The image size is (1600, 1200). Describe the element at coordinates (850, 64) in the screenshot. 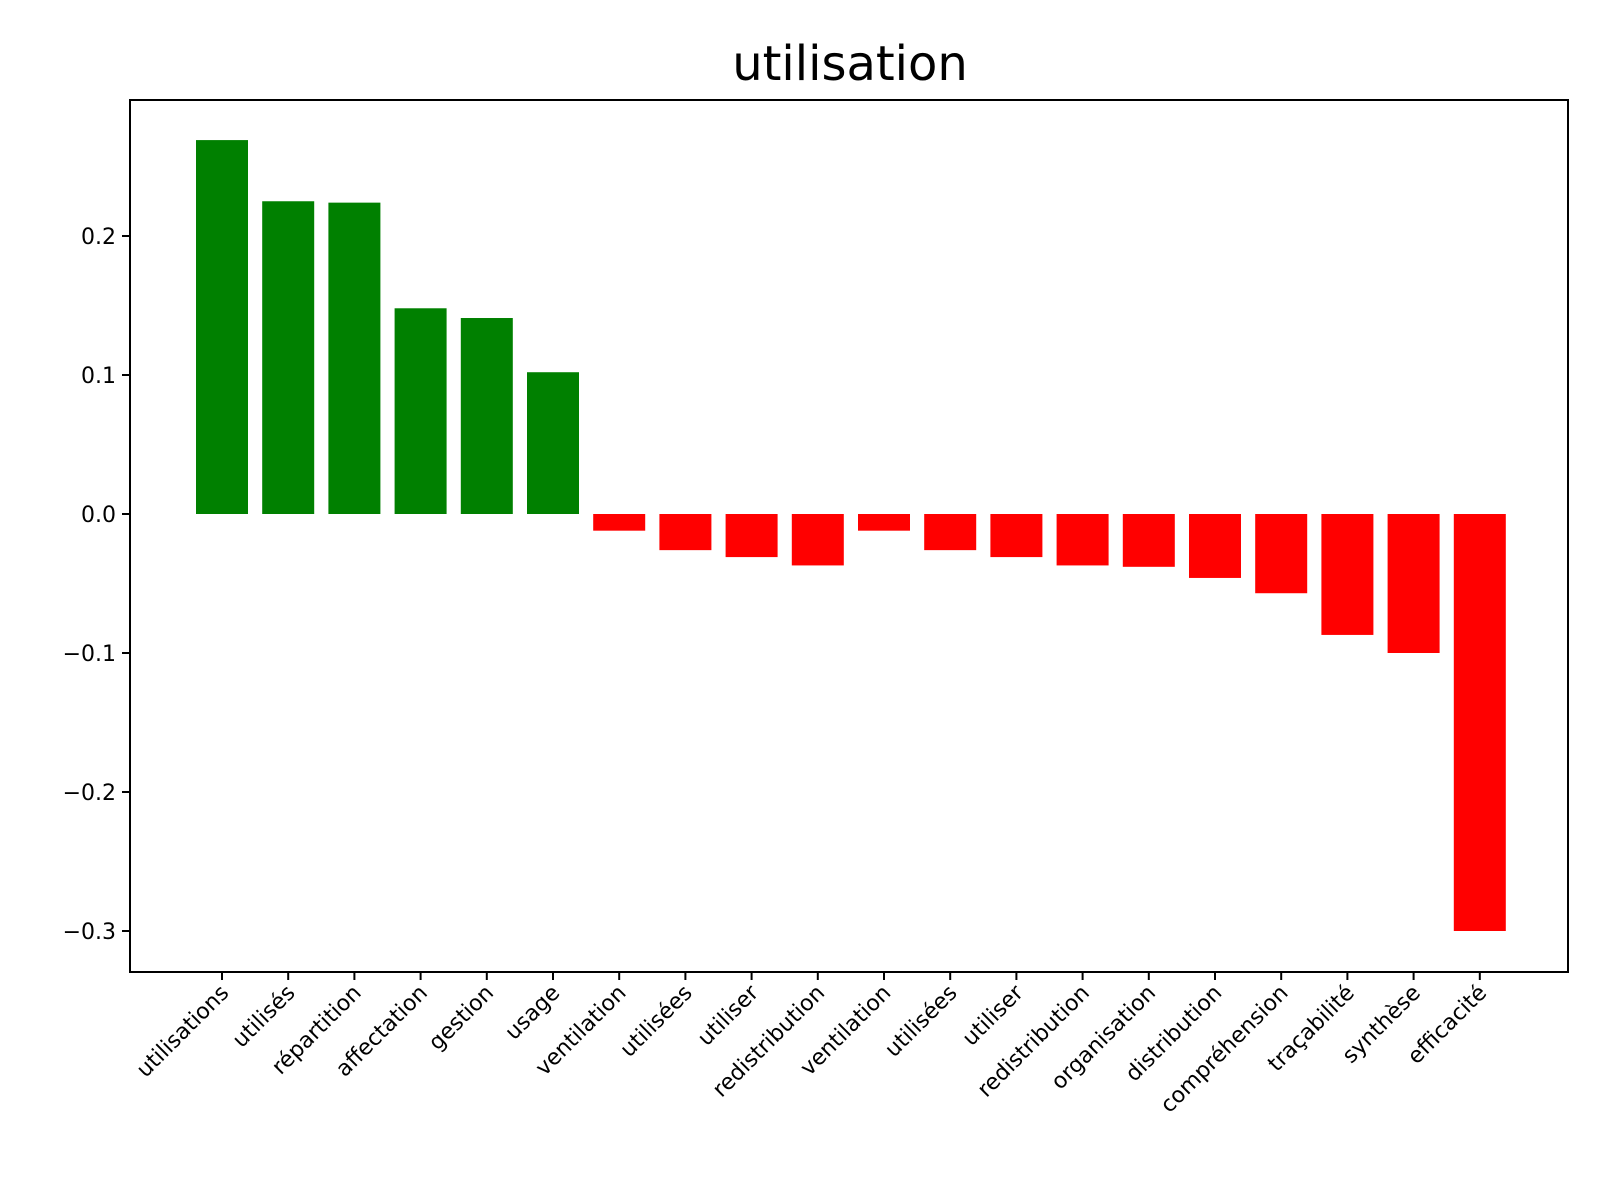

I see `chart-title: utilisation` at that location.